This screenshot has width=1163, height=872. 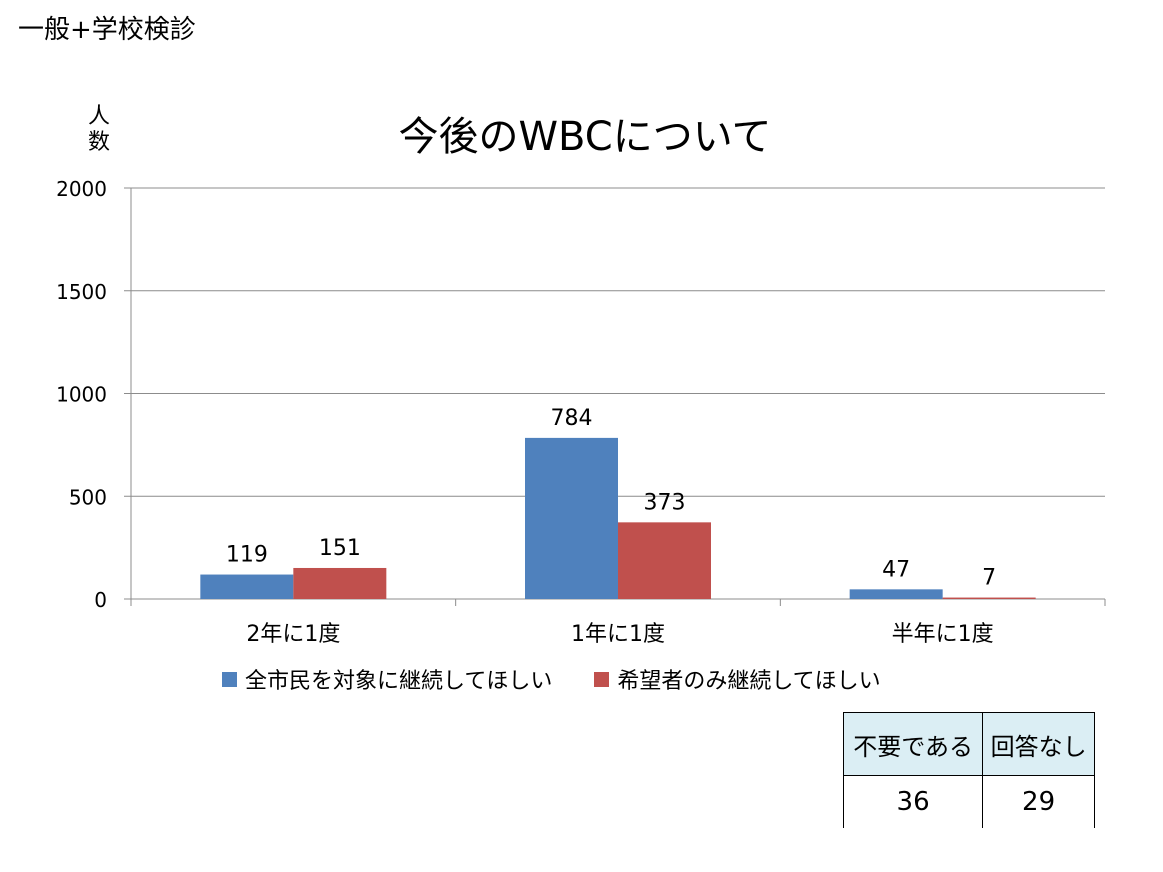 I want to click on data-label: 373, so click(x=665, y=502).